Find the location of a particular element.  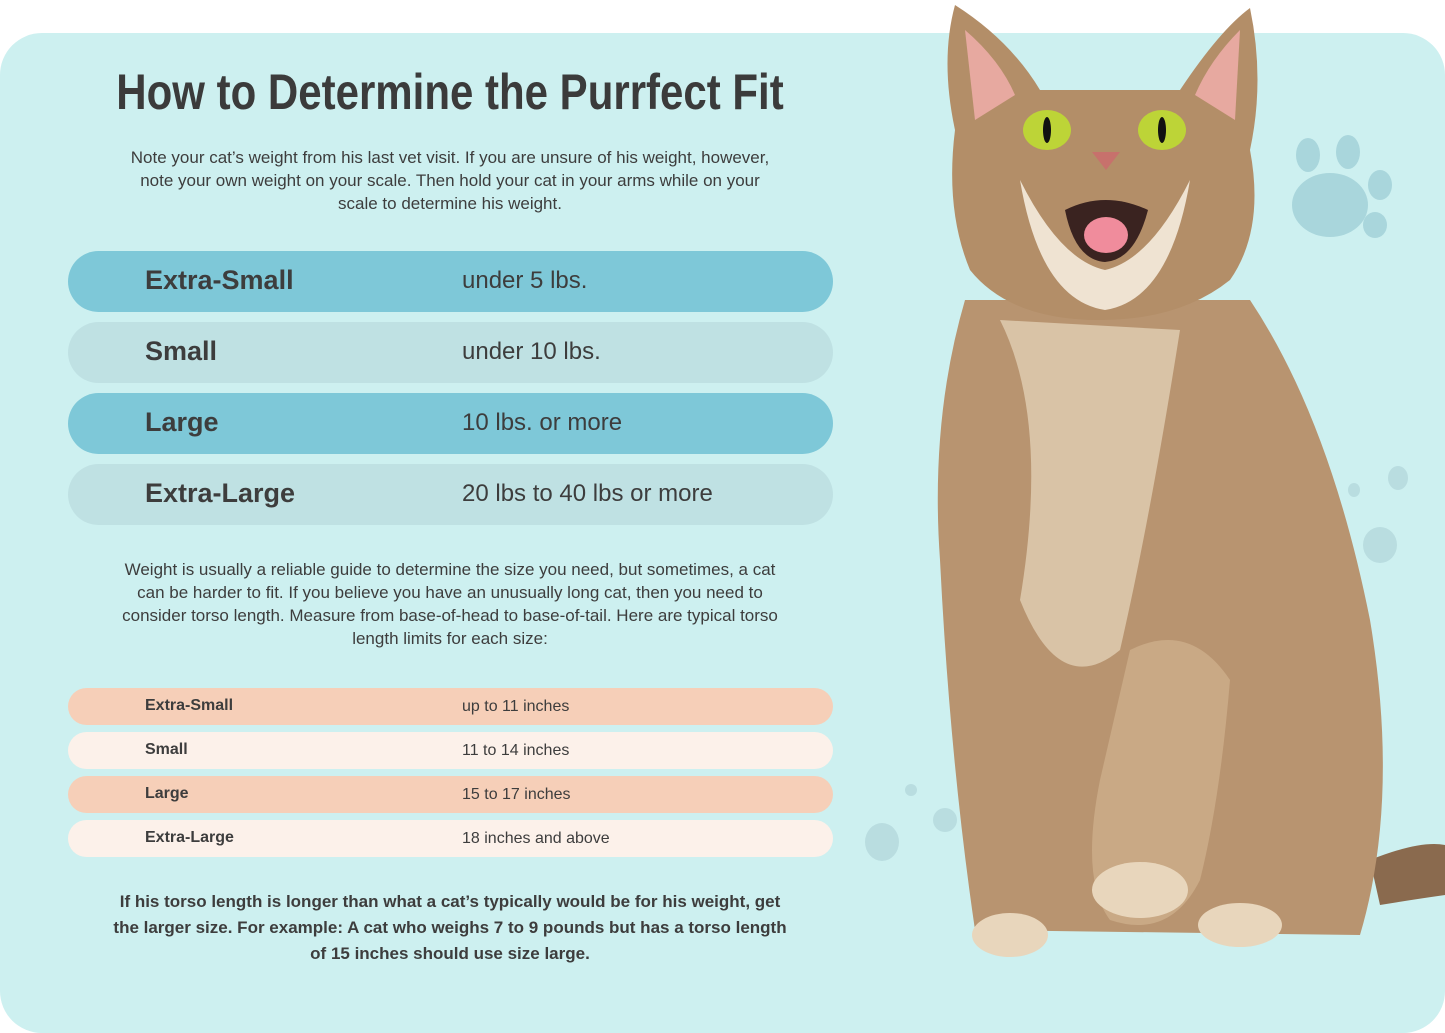

torso-row-extra-small: Extra-Small up to 11 inches is located at coordinates (450, 706).